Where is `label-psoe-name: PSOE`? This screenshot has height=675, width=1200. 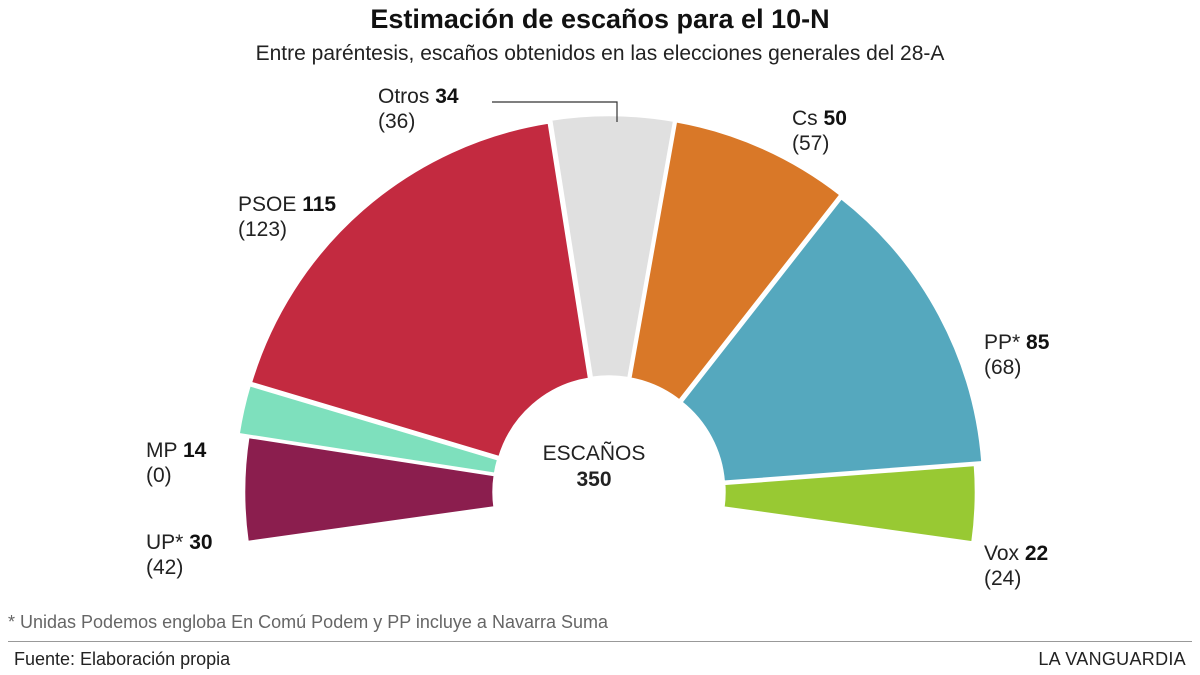 label-psoe-name: PSOE is located at coordinates (267, 204).